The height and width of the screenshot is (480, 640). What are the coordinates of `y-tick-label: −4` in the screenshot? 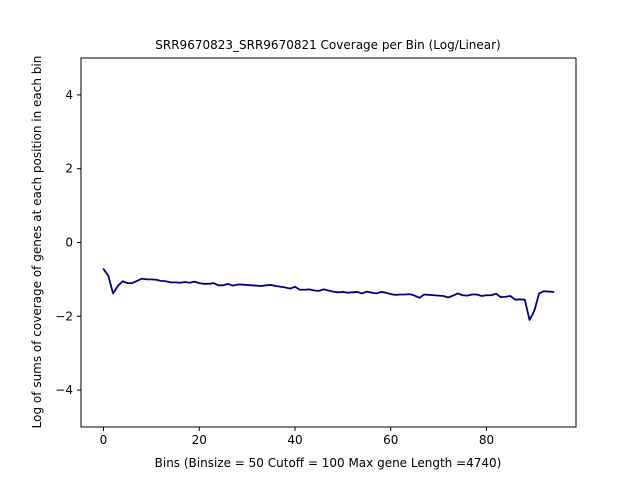 It's located at (64, 390).